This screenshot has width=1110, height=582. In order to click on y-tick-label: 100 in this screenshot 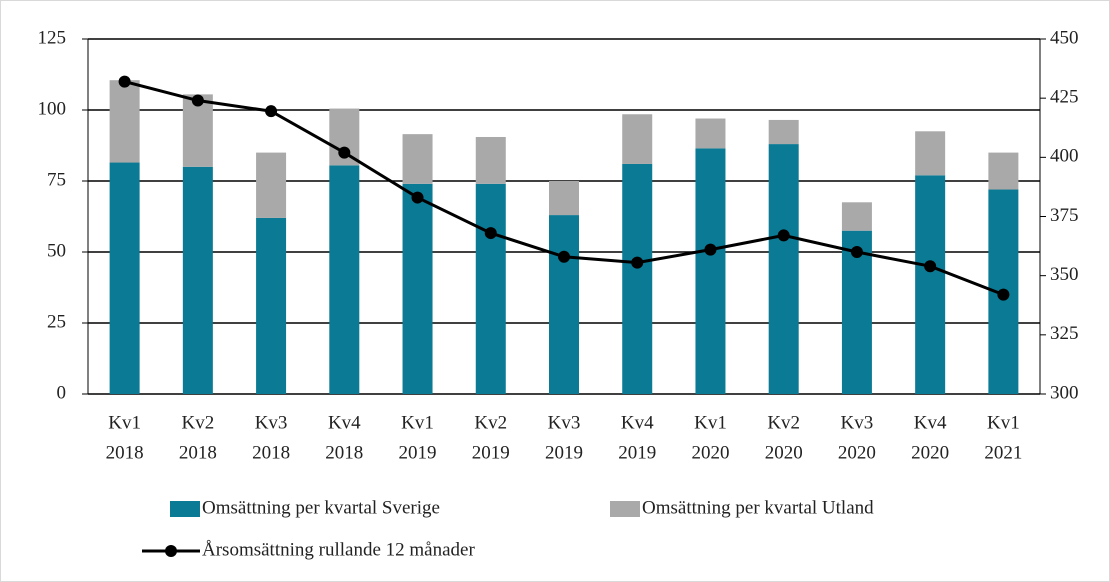, I will do `click(52, 108)`.